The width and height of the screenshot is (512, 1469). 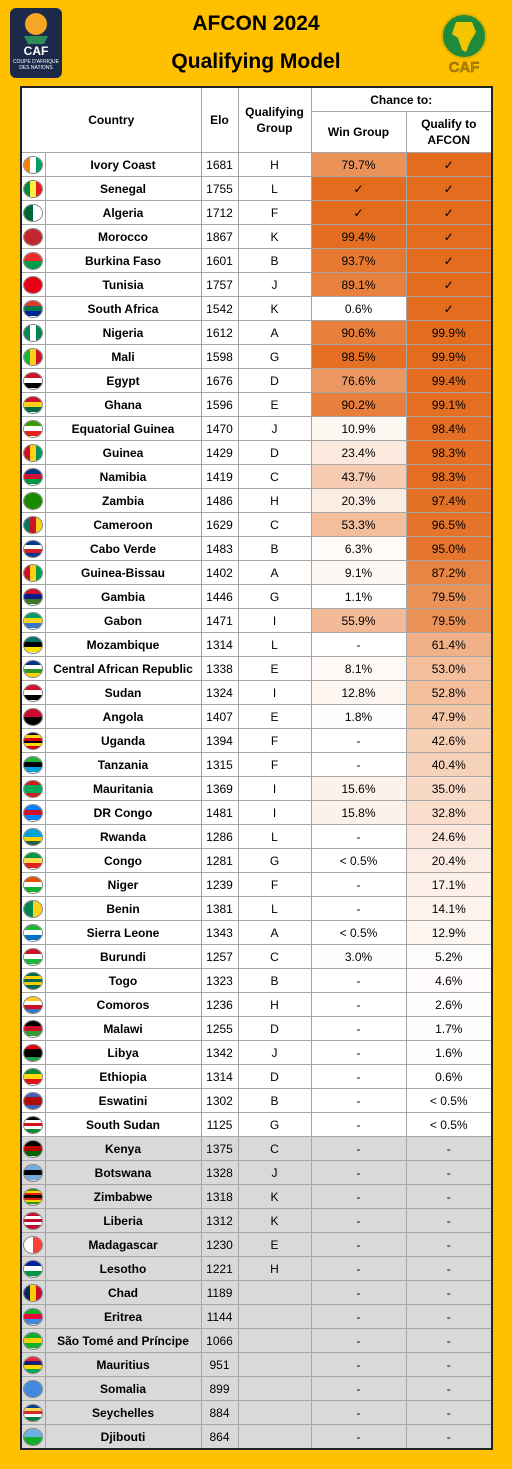 I want to click on table-row: Burundi 1257 C 3.0% 5.2%, so click(x=256, y=956).